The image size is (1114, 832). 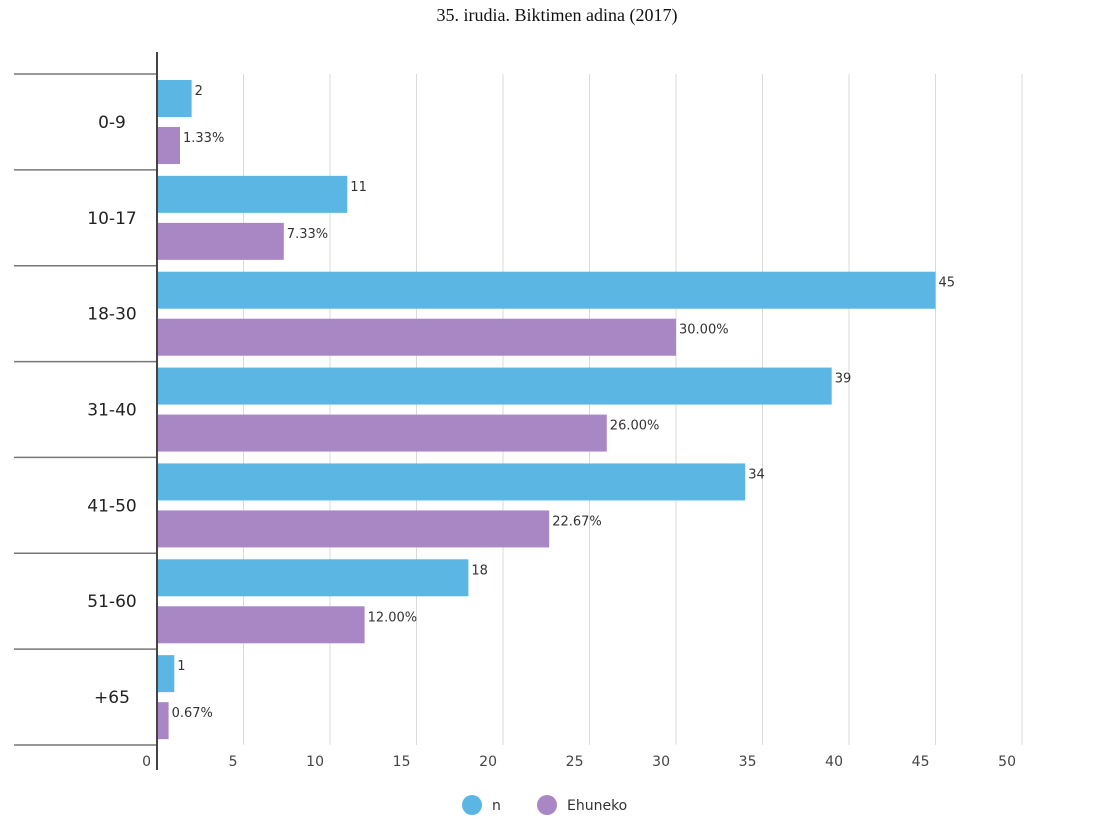 I want to click on x-tick-label: 35, so click(x=748, y=762).